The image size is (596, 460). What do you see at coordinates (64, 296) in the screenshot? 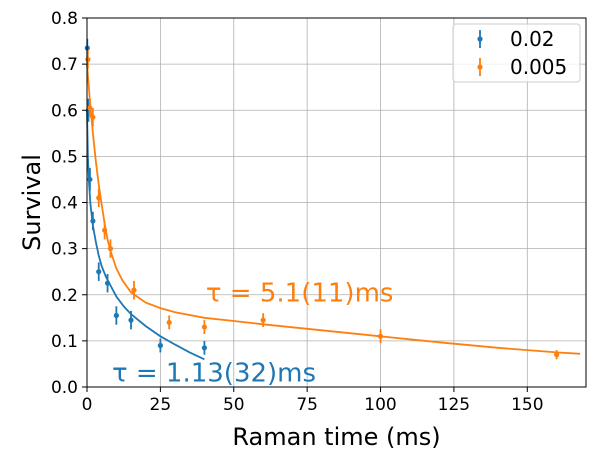
I see `y-tick-label: 0.2` at bounding box center [64, 296].